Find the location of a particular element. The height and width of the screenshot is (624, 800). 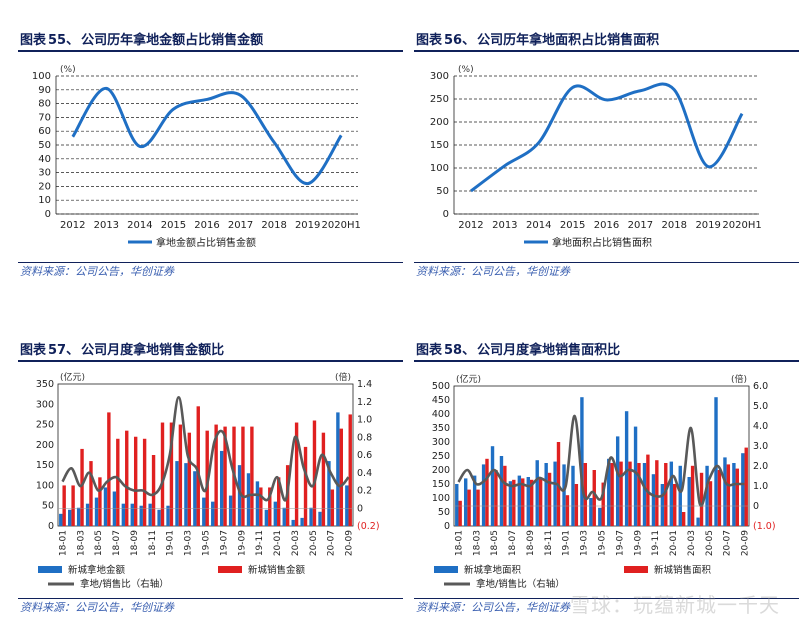

y-tick-label: 100 is located at coordinates (439, 168).